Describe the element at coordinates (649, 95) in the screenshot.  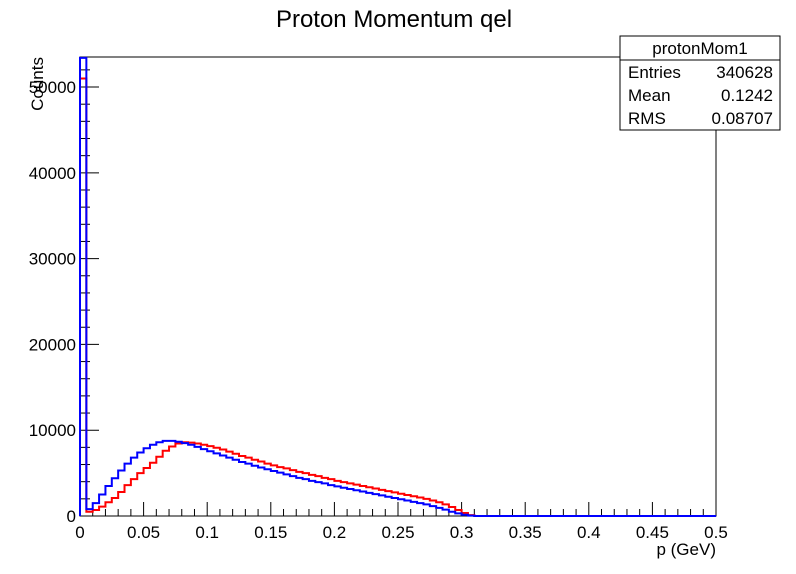
I see `stats-mean-label: Mean` at that location.